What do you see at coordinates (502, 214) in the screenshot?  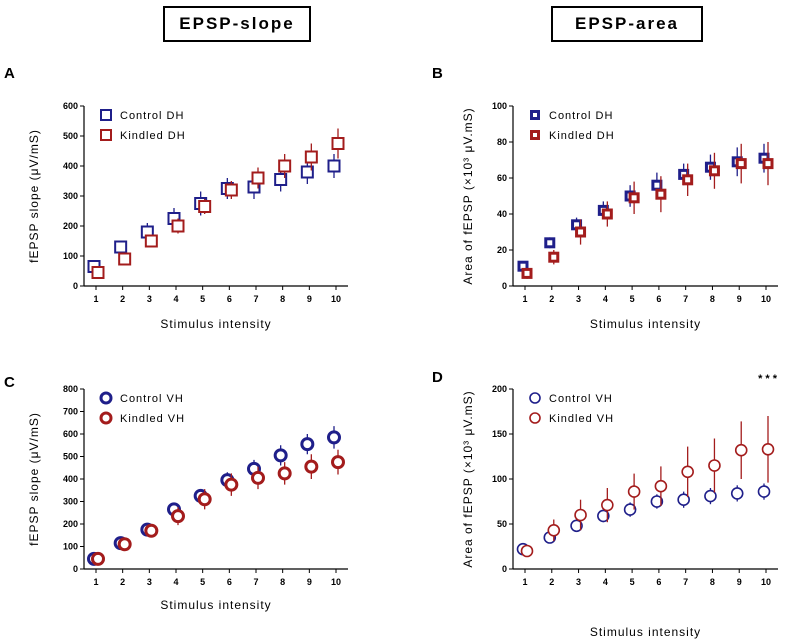 I see `y-tick-label: 40` at bounding box center [502, 214].